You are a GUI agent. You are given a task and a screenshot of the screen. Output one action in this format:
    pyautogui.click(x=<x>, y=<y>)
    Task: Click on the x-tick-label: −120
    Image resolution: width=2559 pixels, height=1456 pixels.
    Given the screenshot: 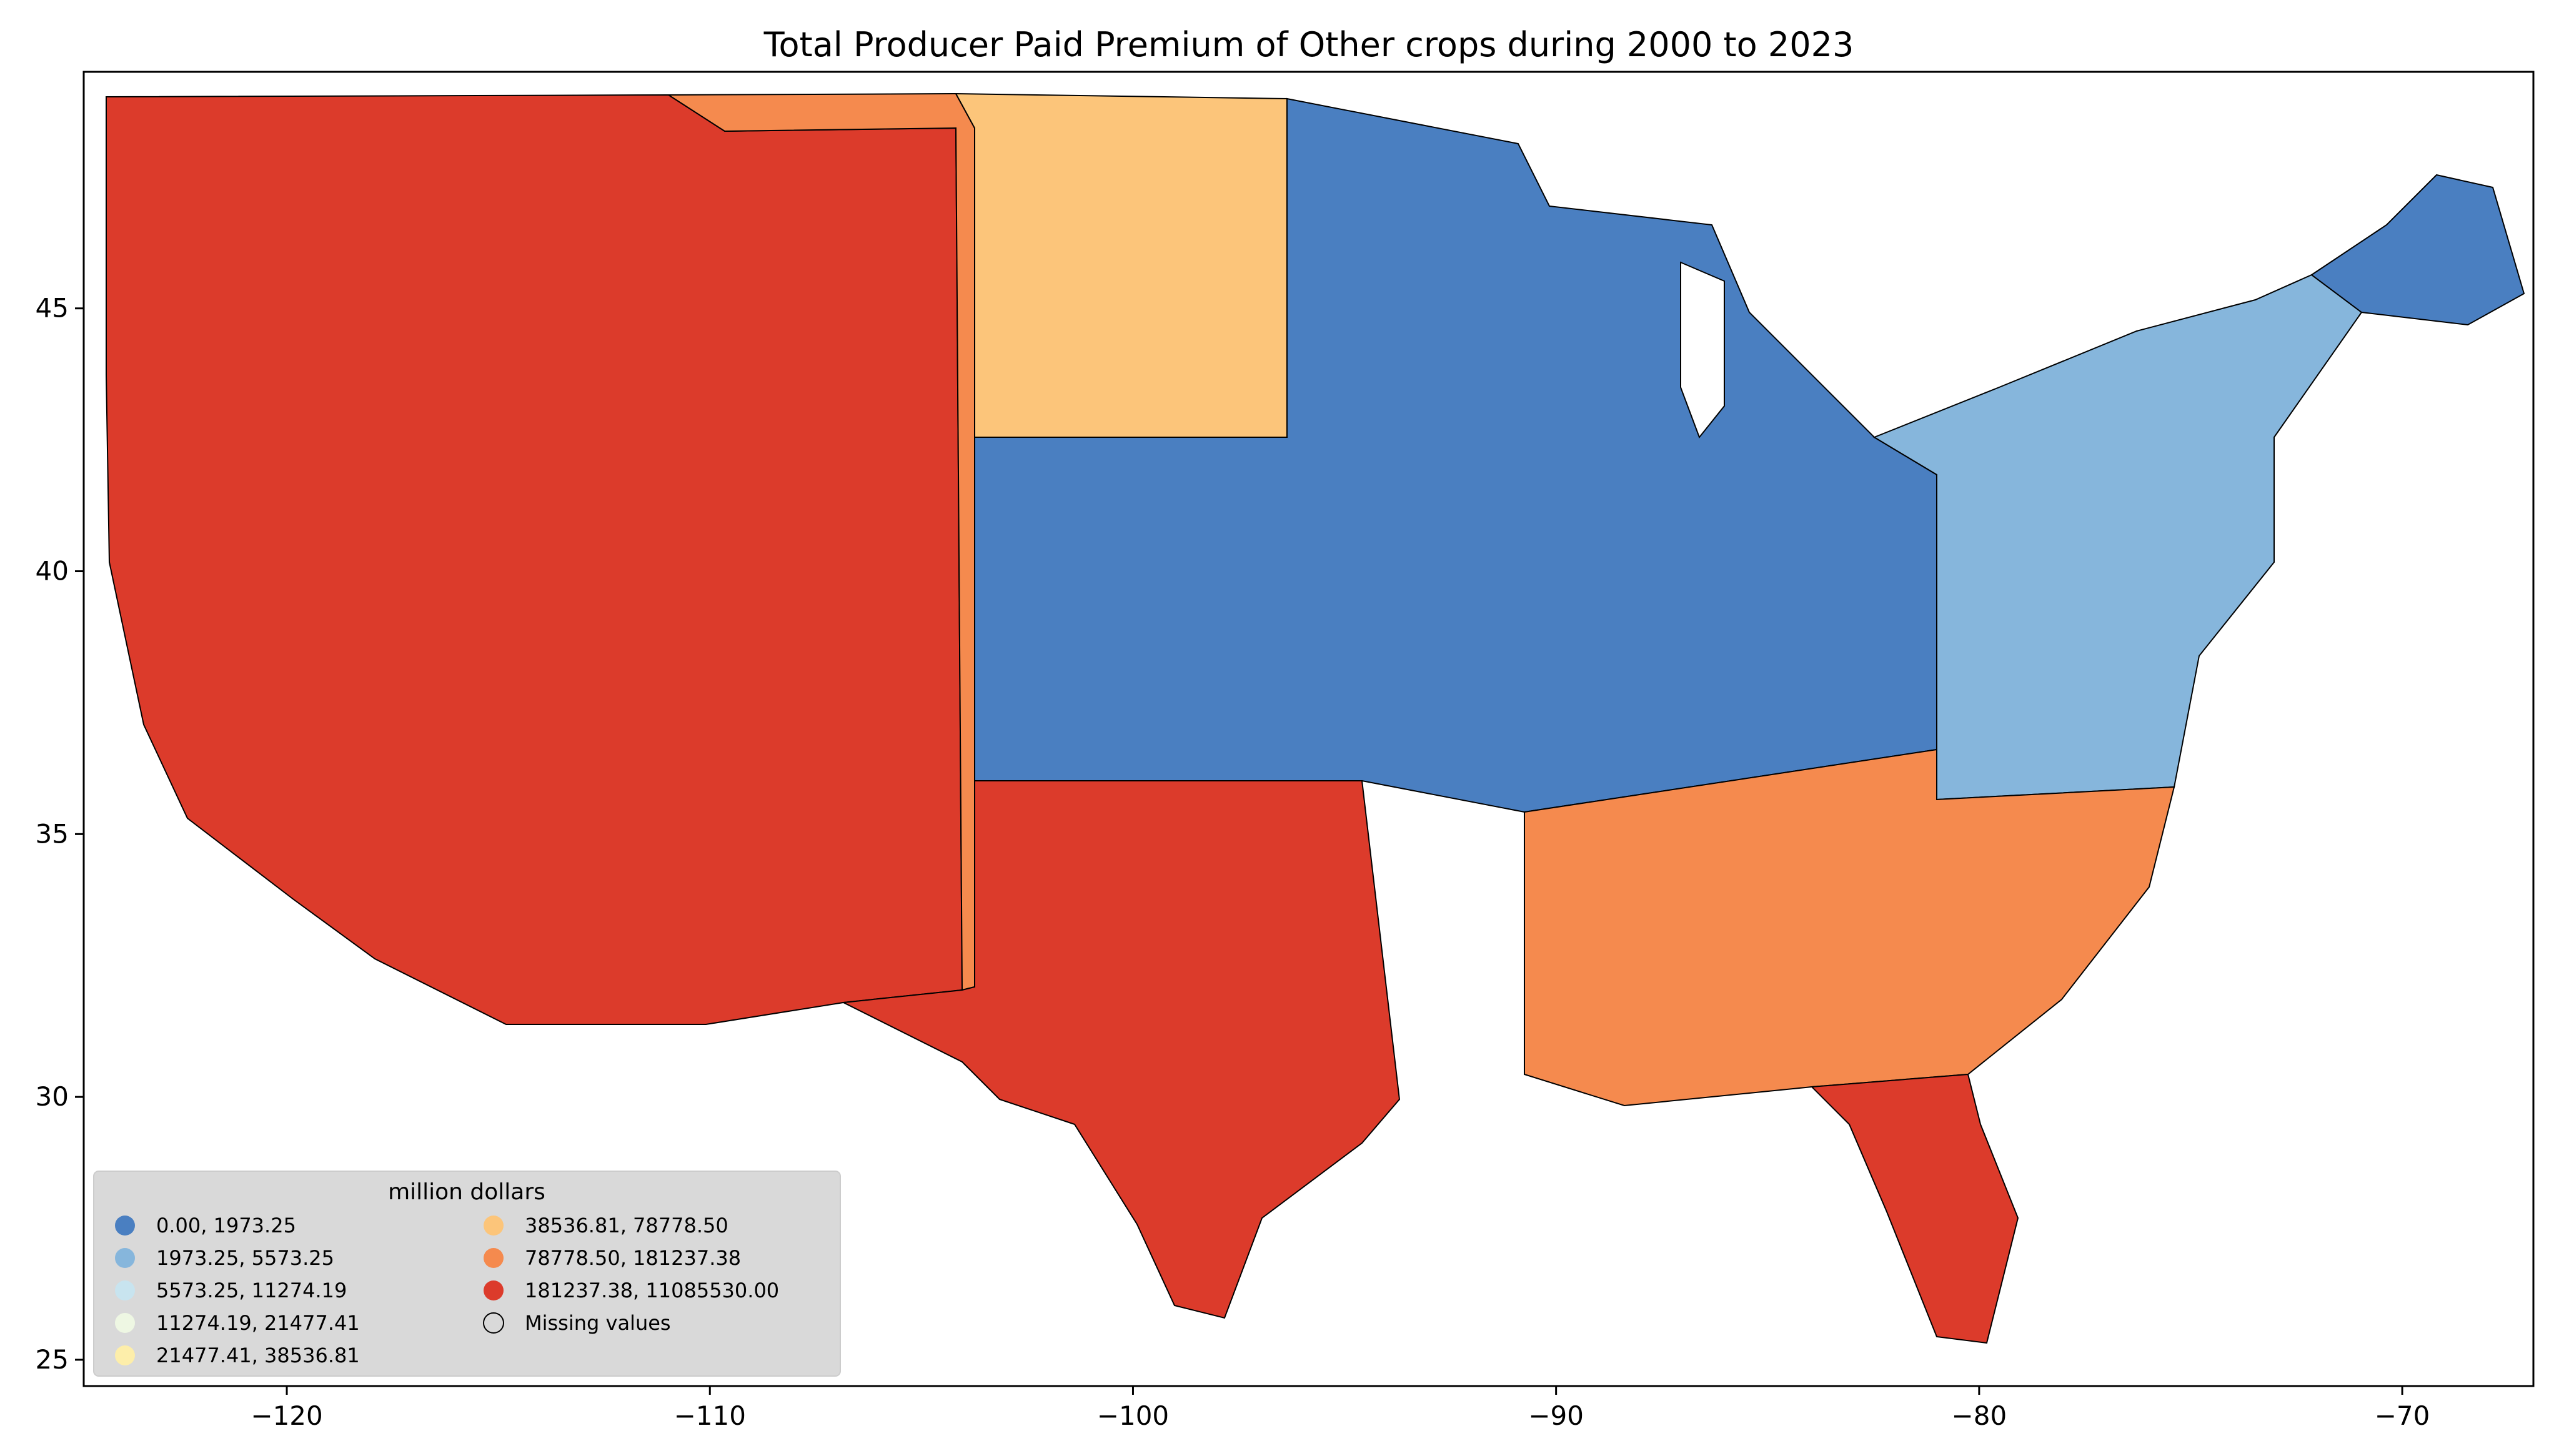 What is the action you would take?
    pyautogui.click(x=287, y=1415)
    